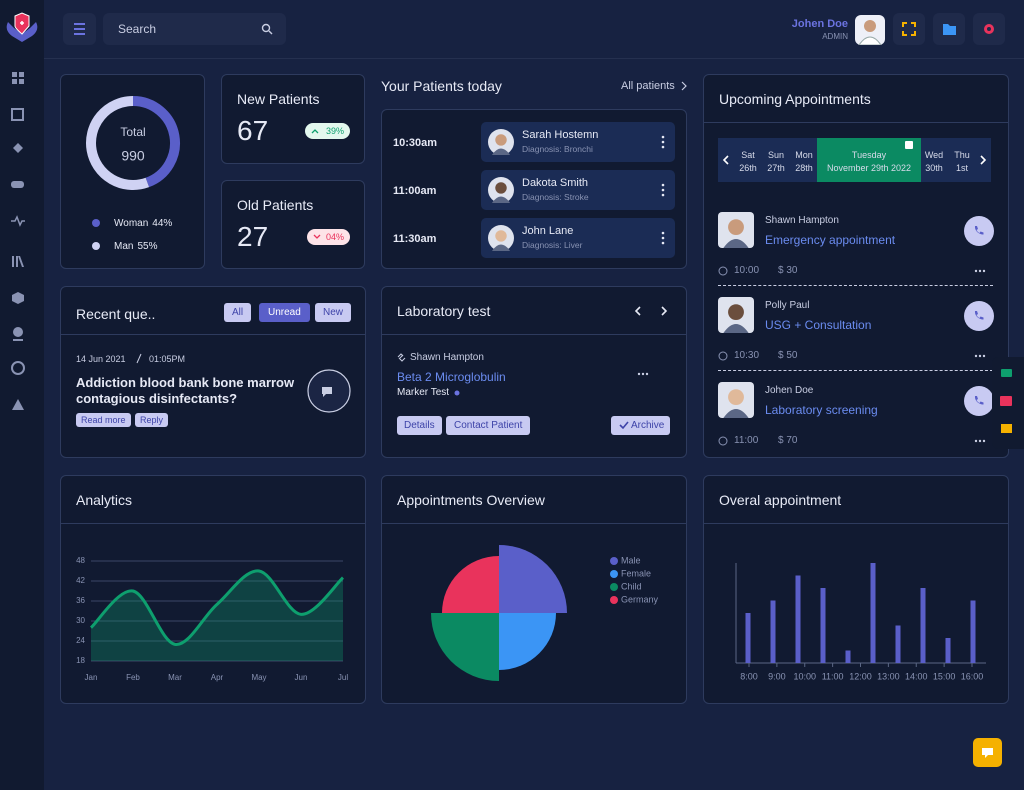 The image size is (1024, 790). I want to click on stat-value: 67, so click(253, 130).